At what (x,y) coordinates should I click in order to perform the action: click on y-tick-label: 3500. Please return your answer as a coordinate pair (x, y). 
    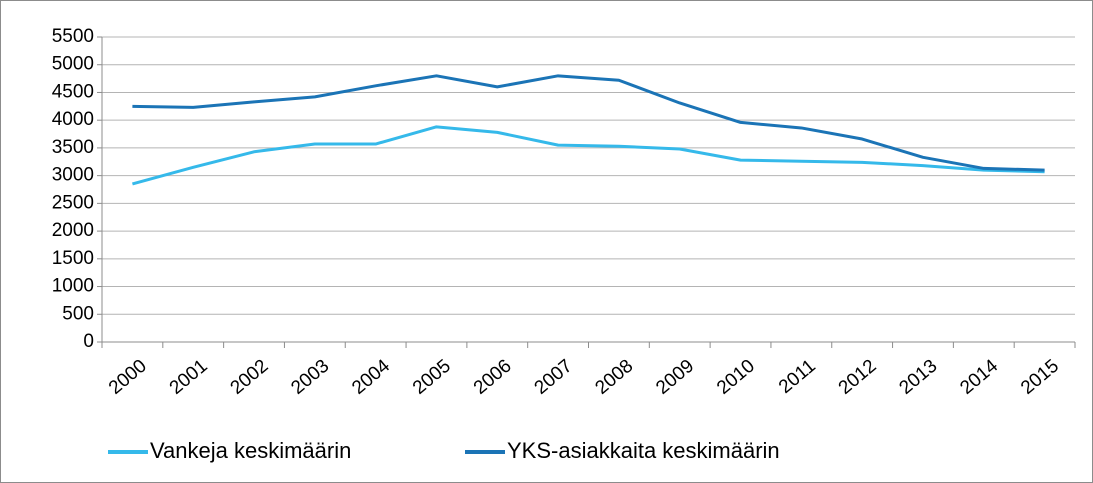
    Looking at the image, I should click on (73, 147).